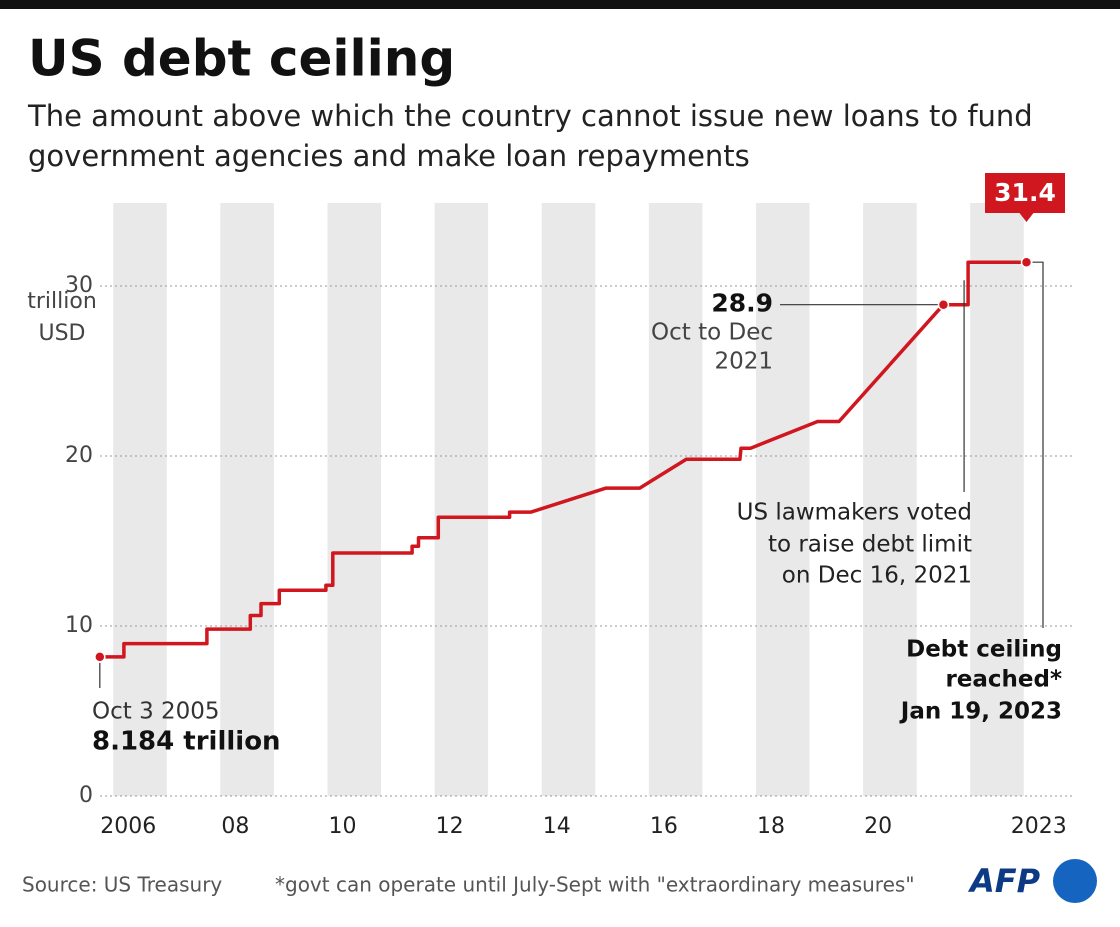 The width and height of the screenshot is (1120, 927). I want to click on x-tick-label: 16, so click(664, 826).